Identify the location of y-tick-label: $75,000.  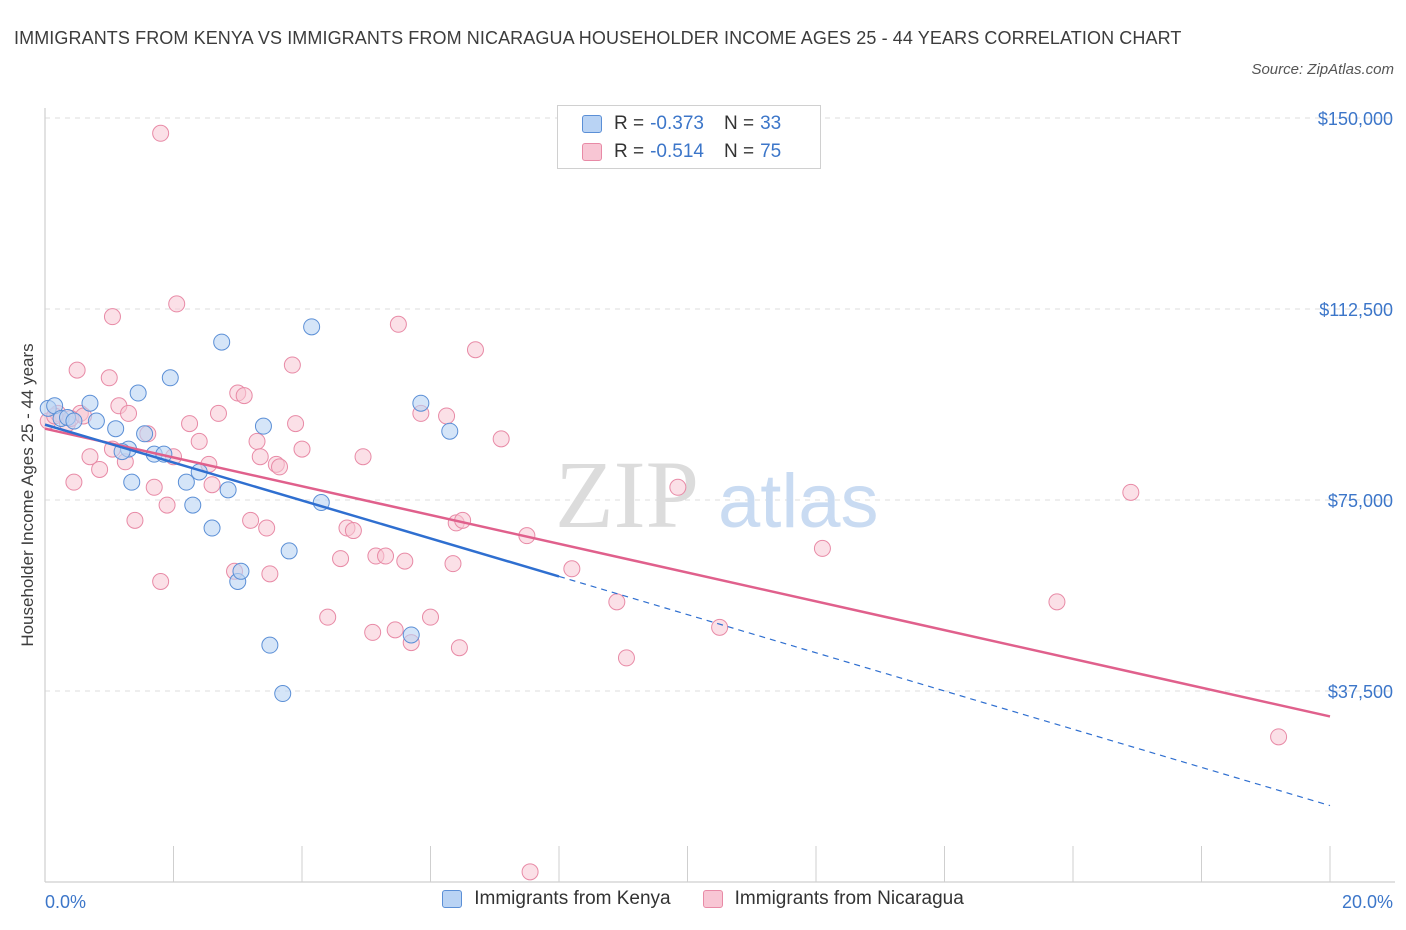
(1360, 501).